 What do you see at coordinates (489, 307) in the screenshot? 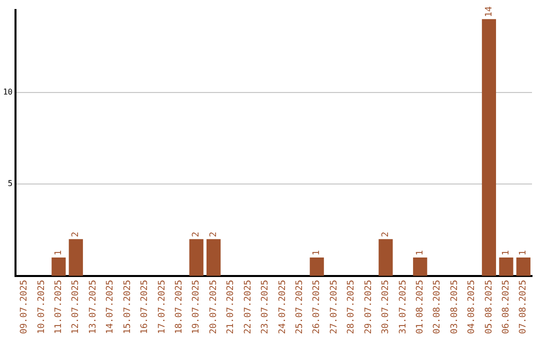
I see `x-tick-label: 05.08.2025` at bounding box center [489, 307].